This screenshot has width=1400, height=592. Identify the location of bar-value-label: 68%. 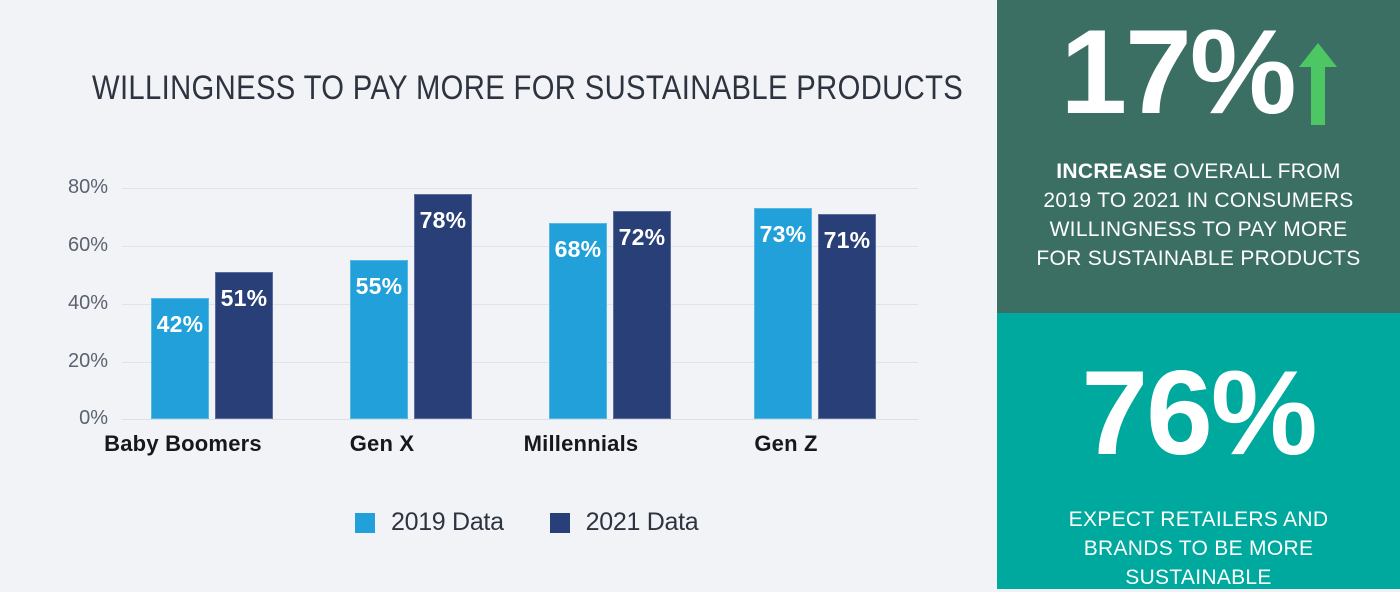
(578, 248).